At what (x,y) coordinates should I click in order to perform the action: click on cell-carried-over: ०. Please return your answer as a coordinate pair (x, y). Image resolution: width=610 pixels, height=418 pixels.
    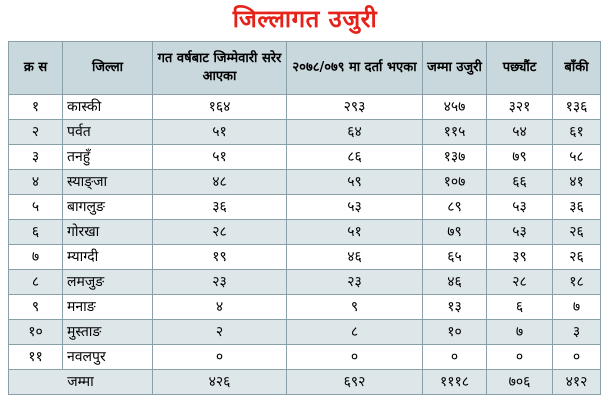
    Looking at the image, I should click on (219, 357).